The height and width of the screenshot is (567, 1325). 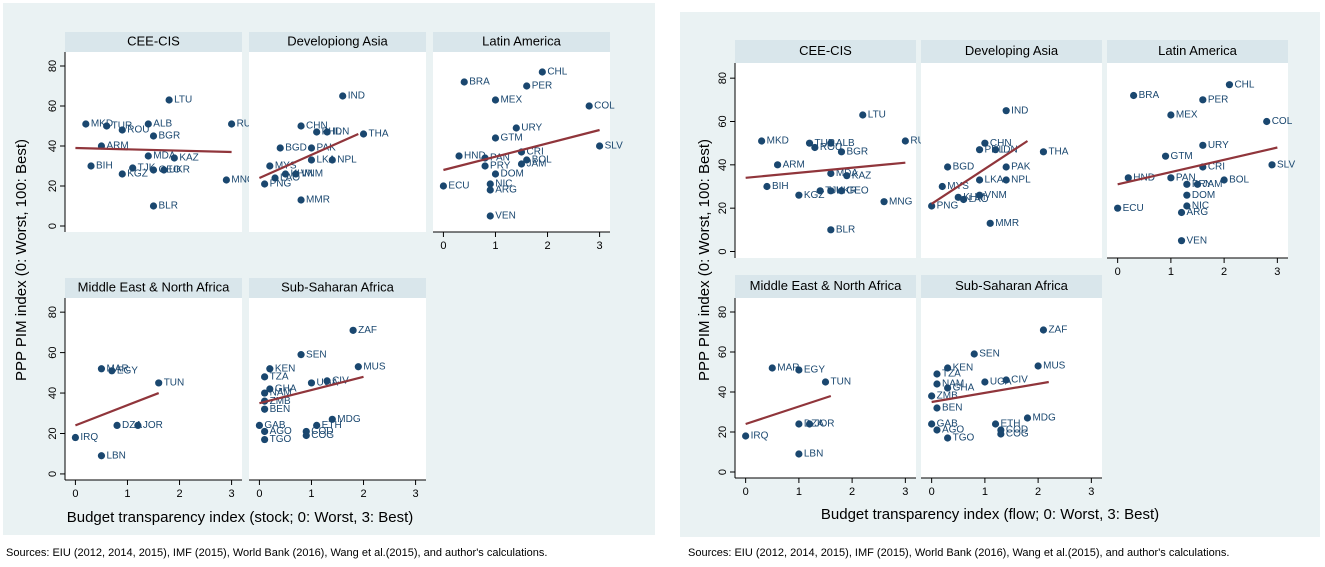 I want to click on point-label: DOM, so click(x=511, y=174).